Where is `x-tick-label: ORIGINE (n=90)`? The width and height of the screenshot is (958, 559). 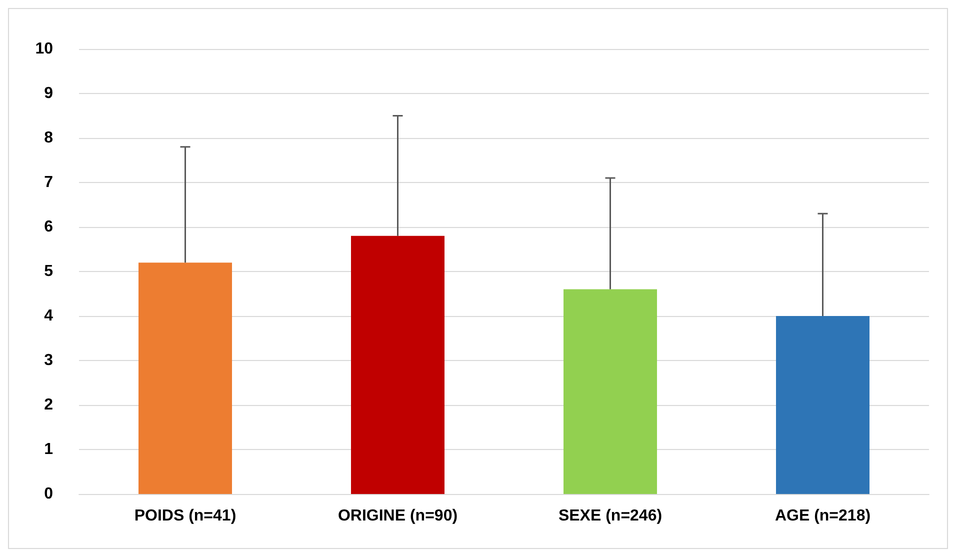 x-tick-label: ORIGINE (n=90) is located at coordinates (398, 516).